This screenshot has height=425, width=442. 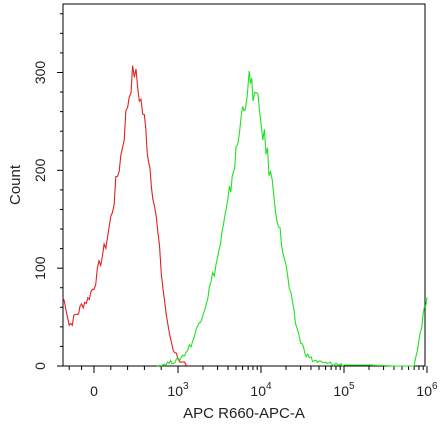 What do you see at coordinates (435, 386) in the screenshot?
I see `x-tick-exponent: 6` at bounding box center [435, 386].